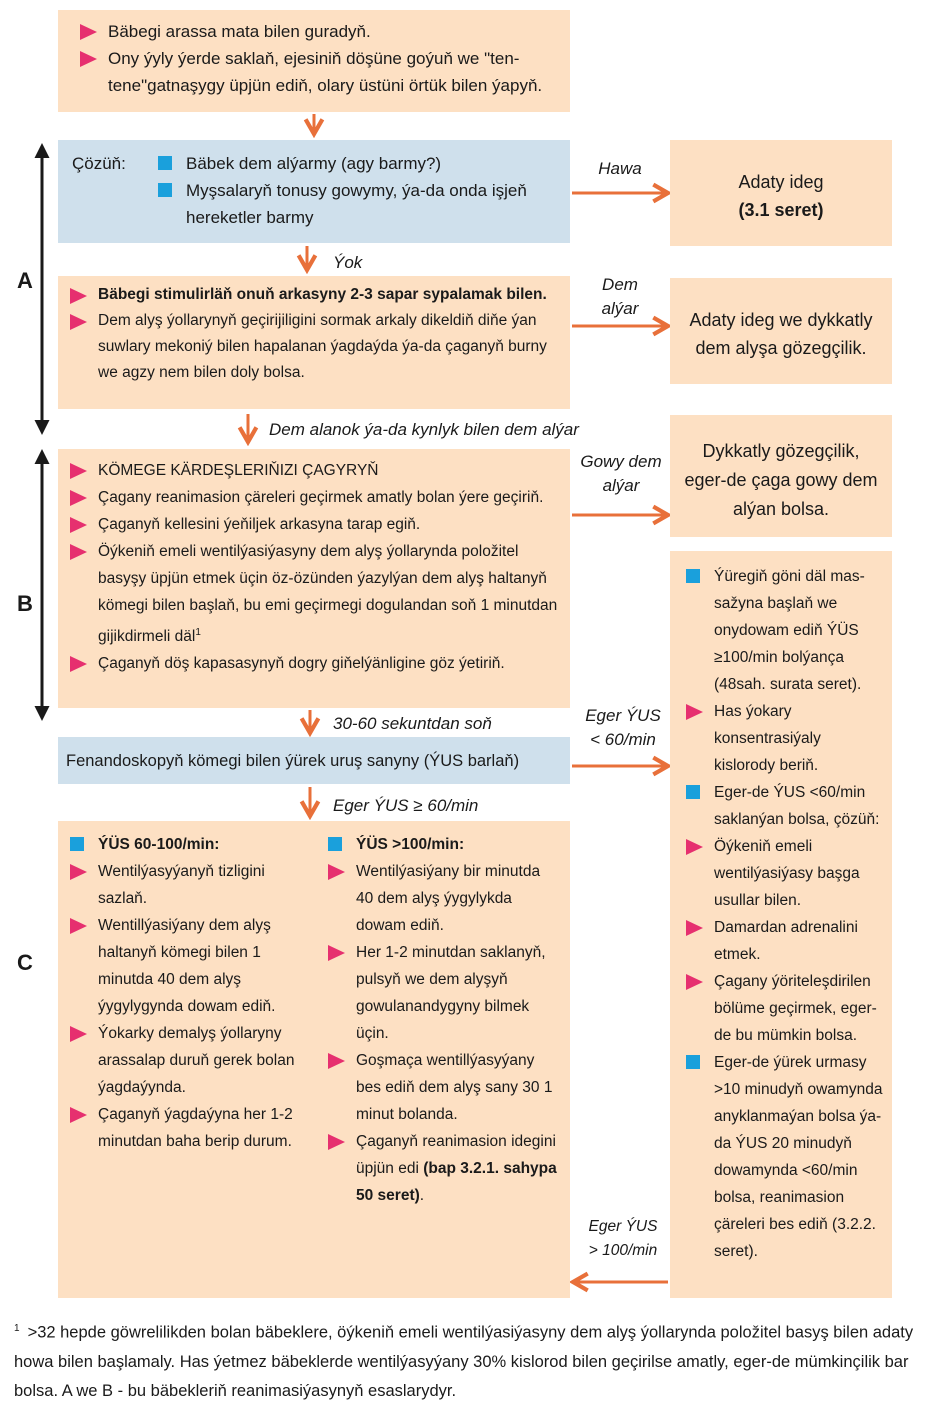 This screenshot has height=1406, width=946. What do you see at coordinates (198, 632) in the screenshot?
I see `footnote-ref: 1` at bounding box center [198, 632].